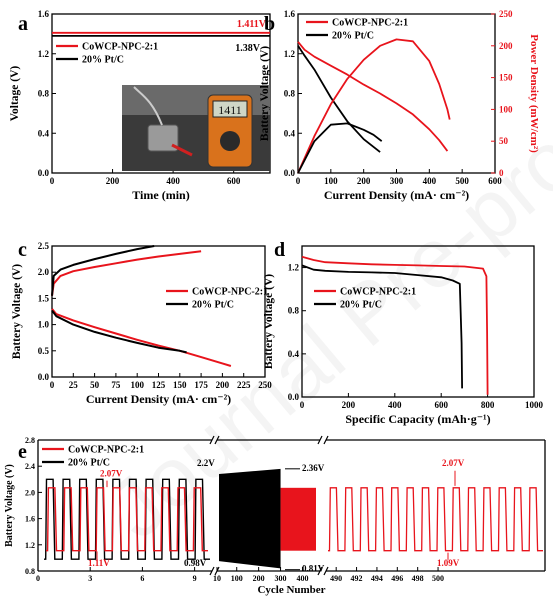  I want to click on y-tick-label-e: 0.8, so click(30, 571).